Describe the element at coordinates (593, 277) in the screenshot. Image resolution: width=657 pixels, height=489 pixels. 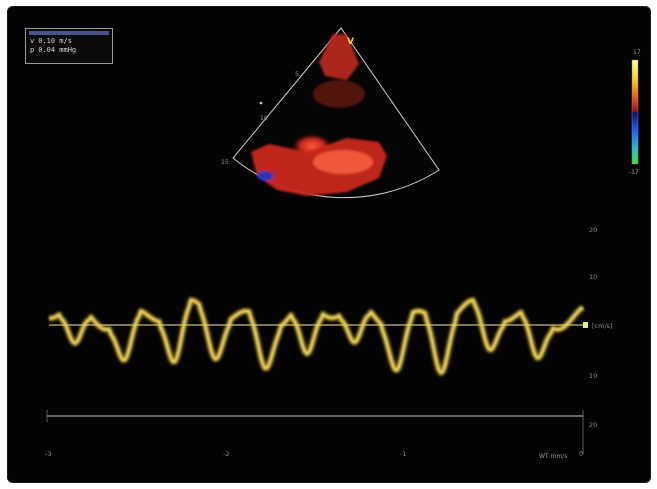
I see `velocity-tick-upper: 10` at that location.